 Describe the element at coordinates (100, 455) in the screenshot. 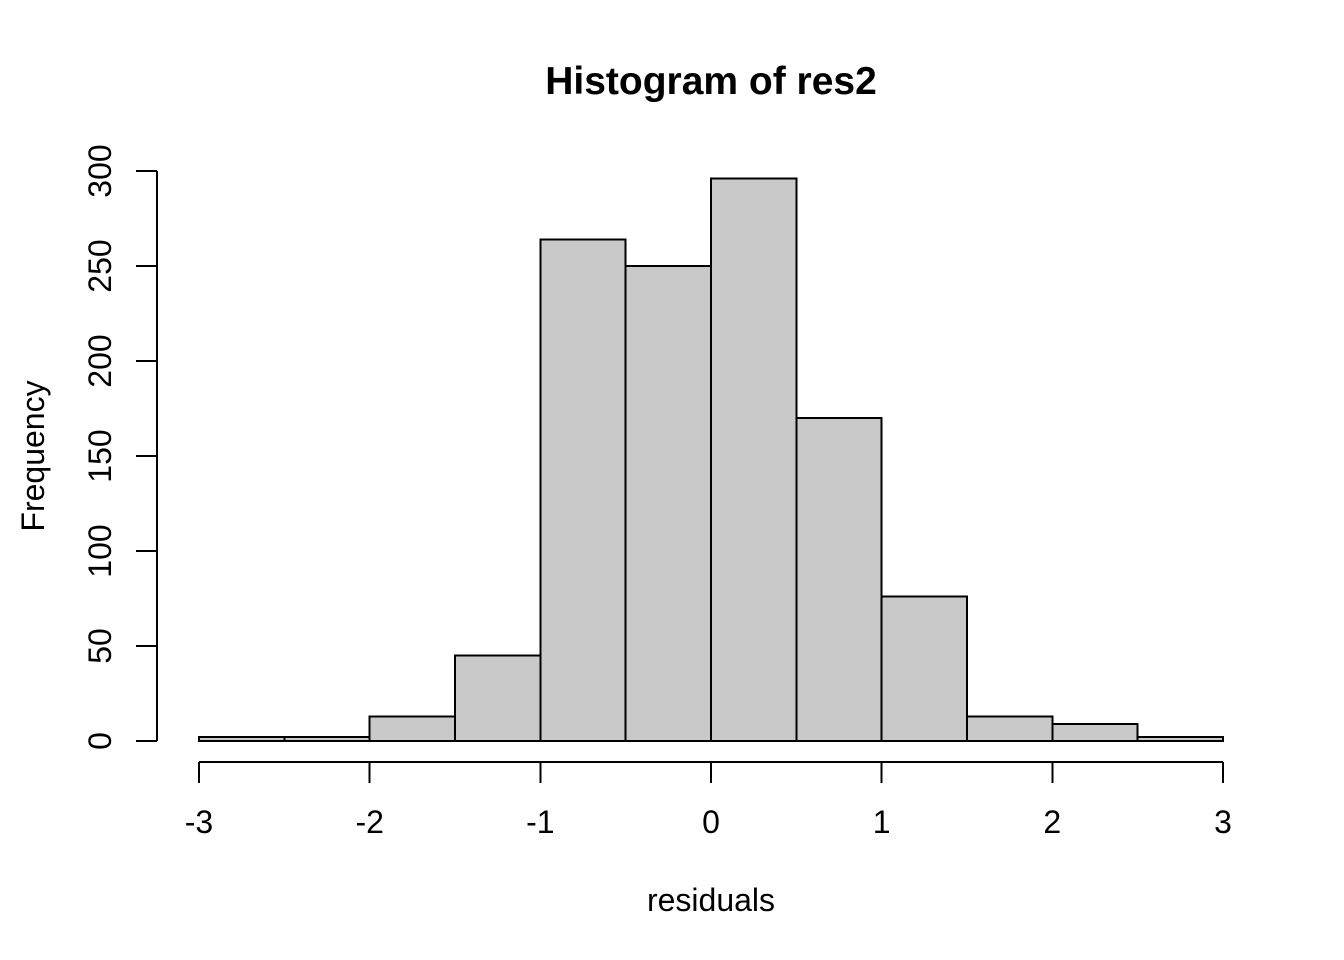

I see `y-tick-label: 150` at that location.